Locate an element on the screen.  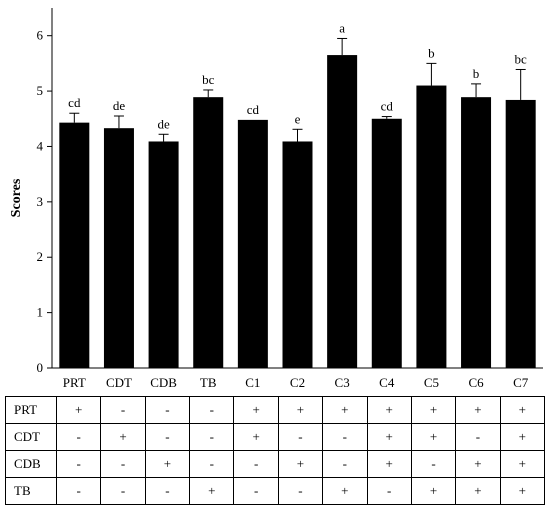
y-tick-label: 3 is located at coordinates (40, 201).